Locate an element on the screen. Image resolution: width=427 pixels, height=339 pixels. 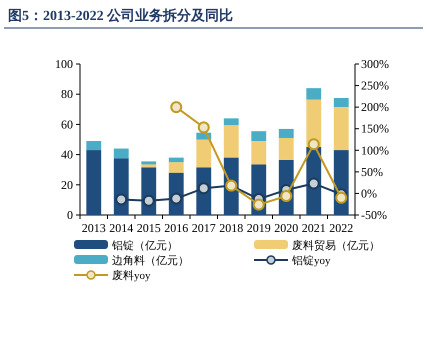
chart-title: 图5：2013-2022 公司业务拆分及同比 is located at coordinates (121, 16).